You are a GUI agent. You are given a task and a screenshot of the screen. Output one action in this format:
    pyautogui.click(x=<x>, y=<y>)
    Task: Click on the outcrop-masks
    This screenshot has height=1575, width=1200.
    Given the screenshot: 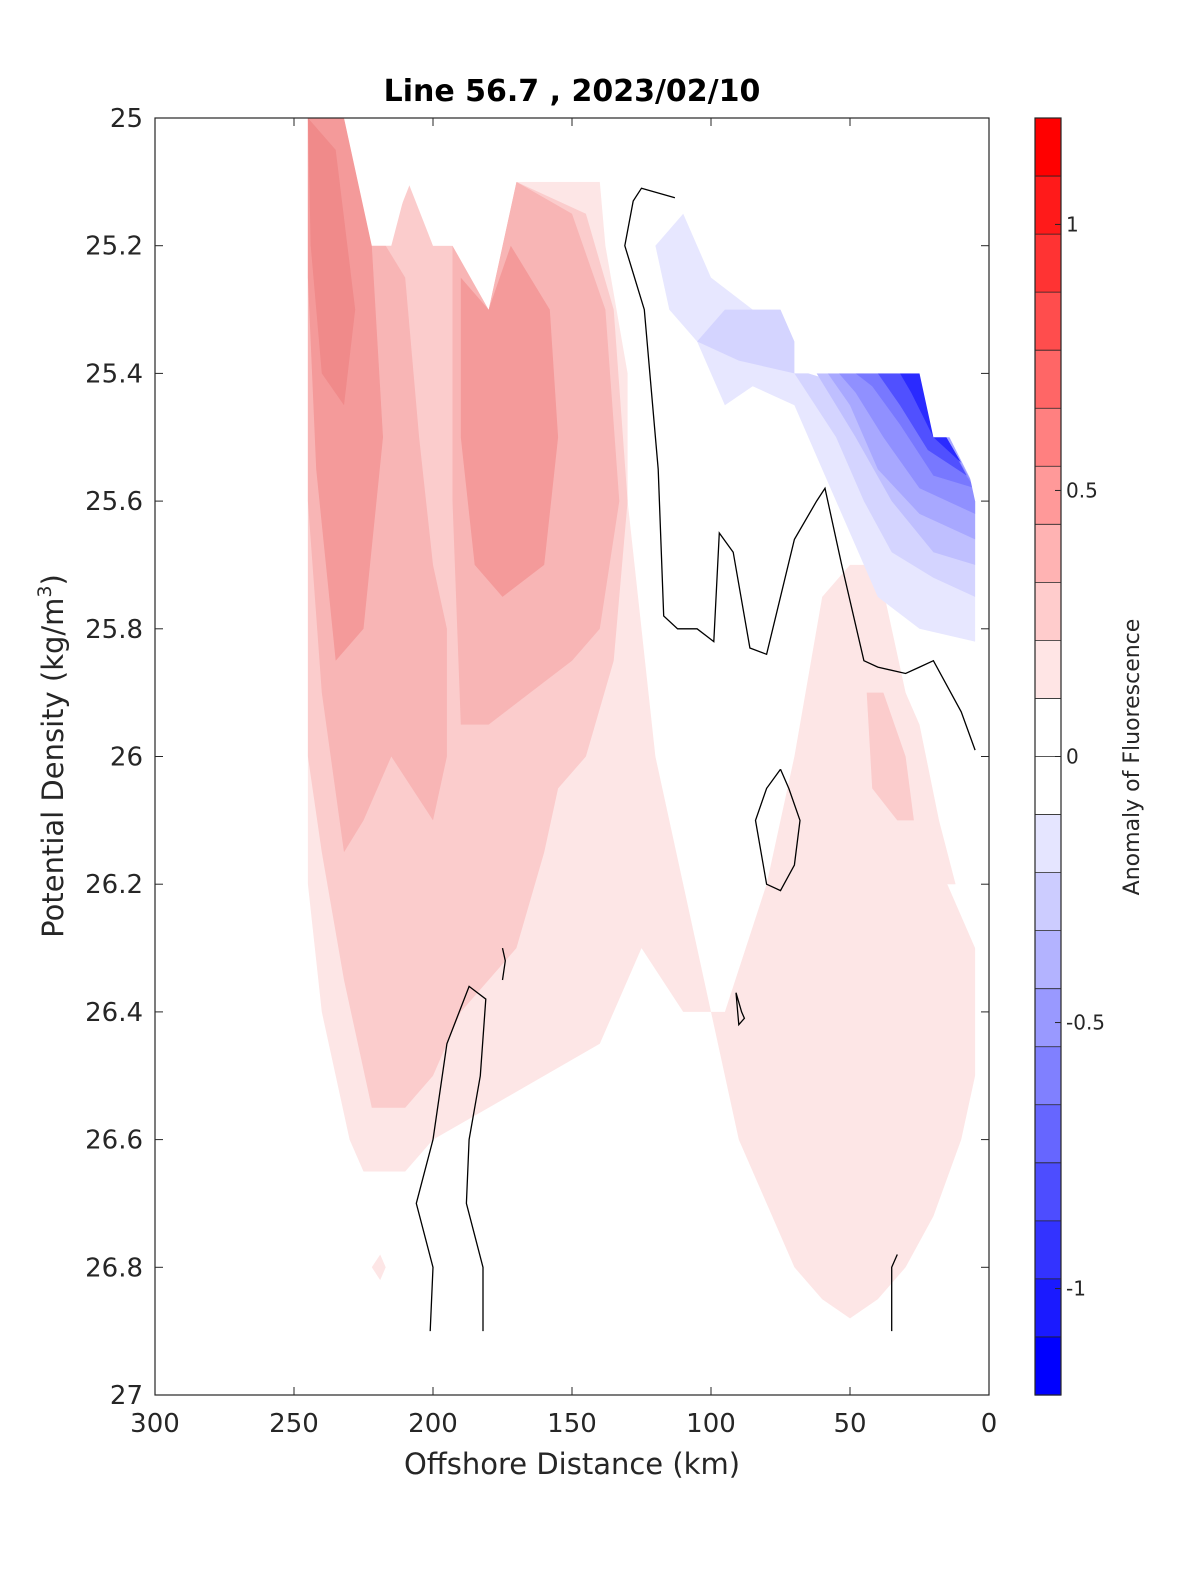 What is the action you would take?
    pyautogui.click(x=666, y=310)
    